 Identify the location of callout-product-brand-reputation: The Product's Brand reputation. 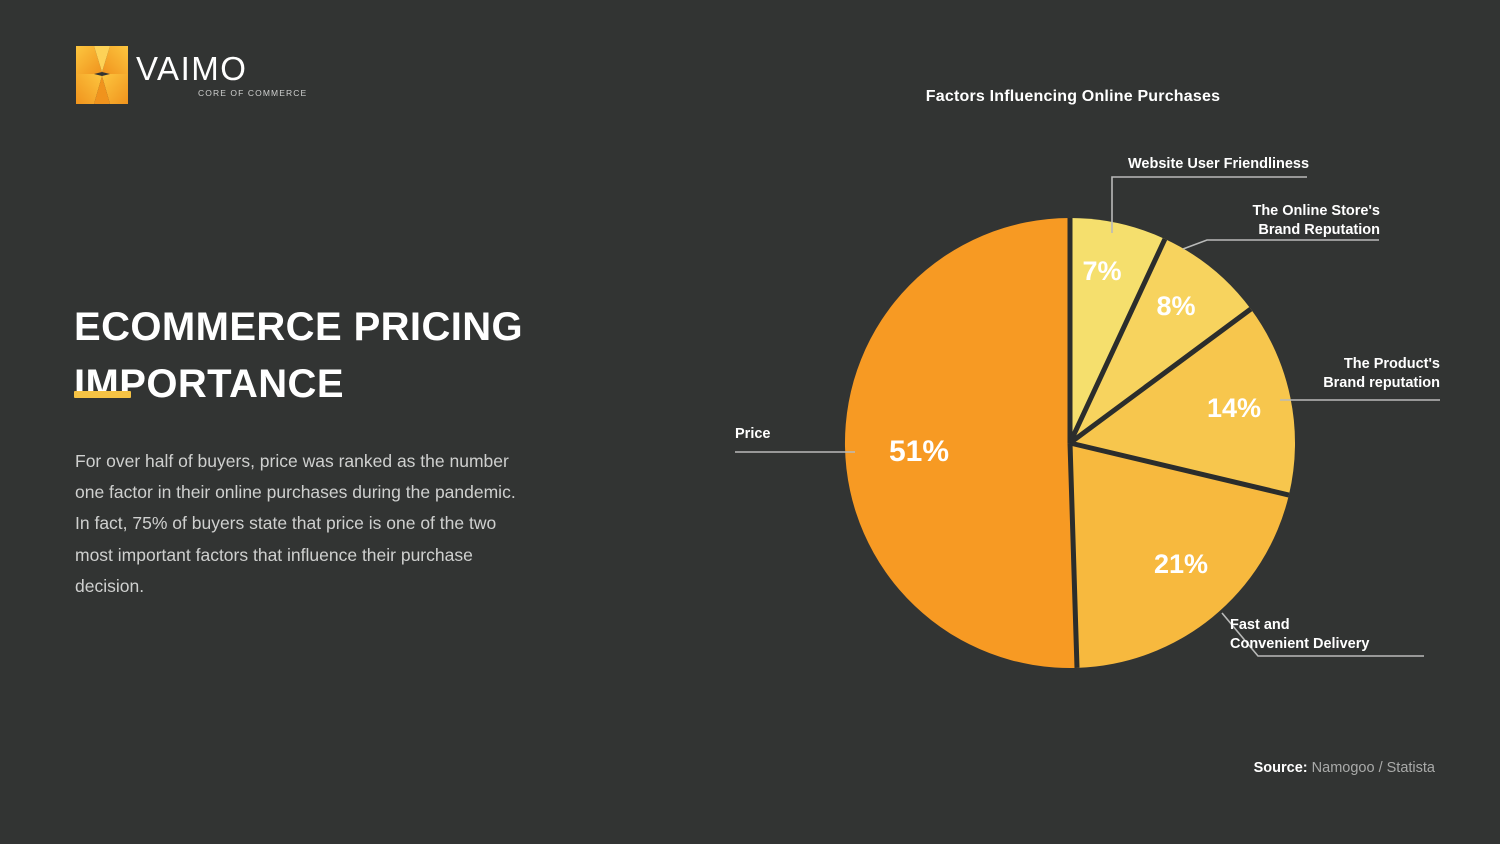
(1381, 373).